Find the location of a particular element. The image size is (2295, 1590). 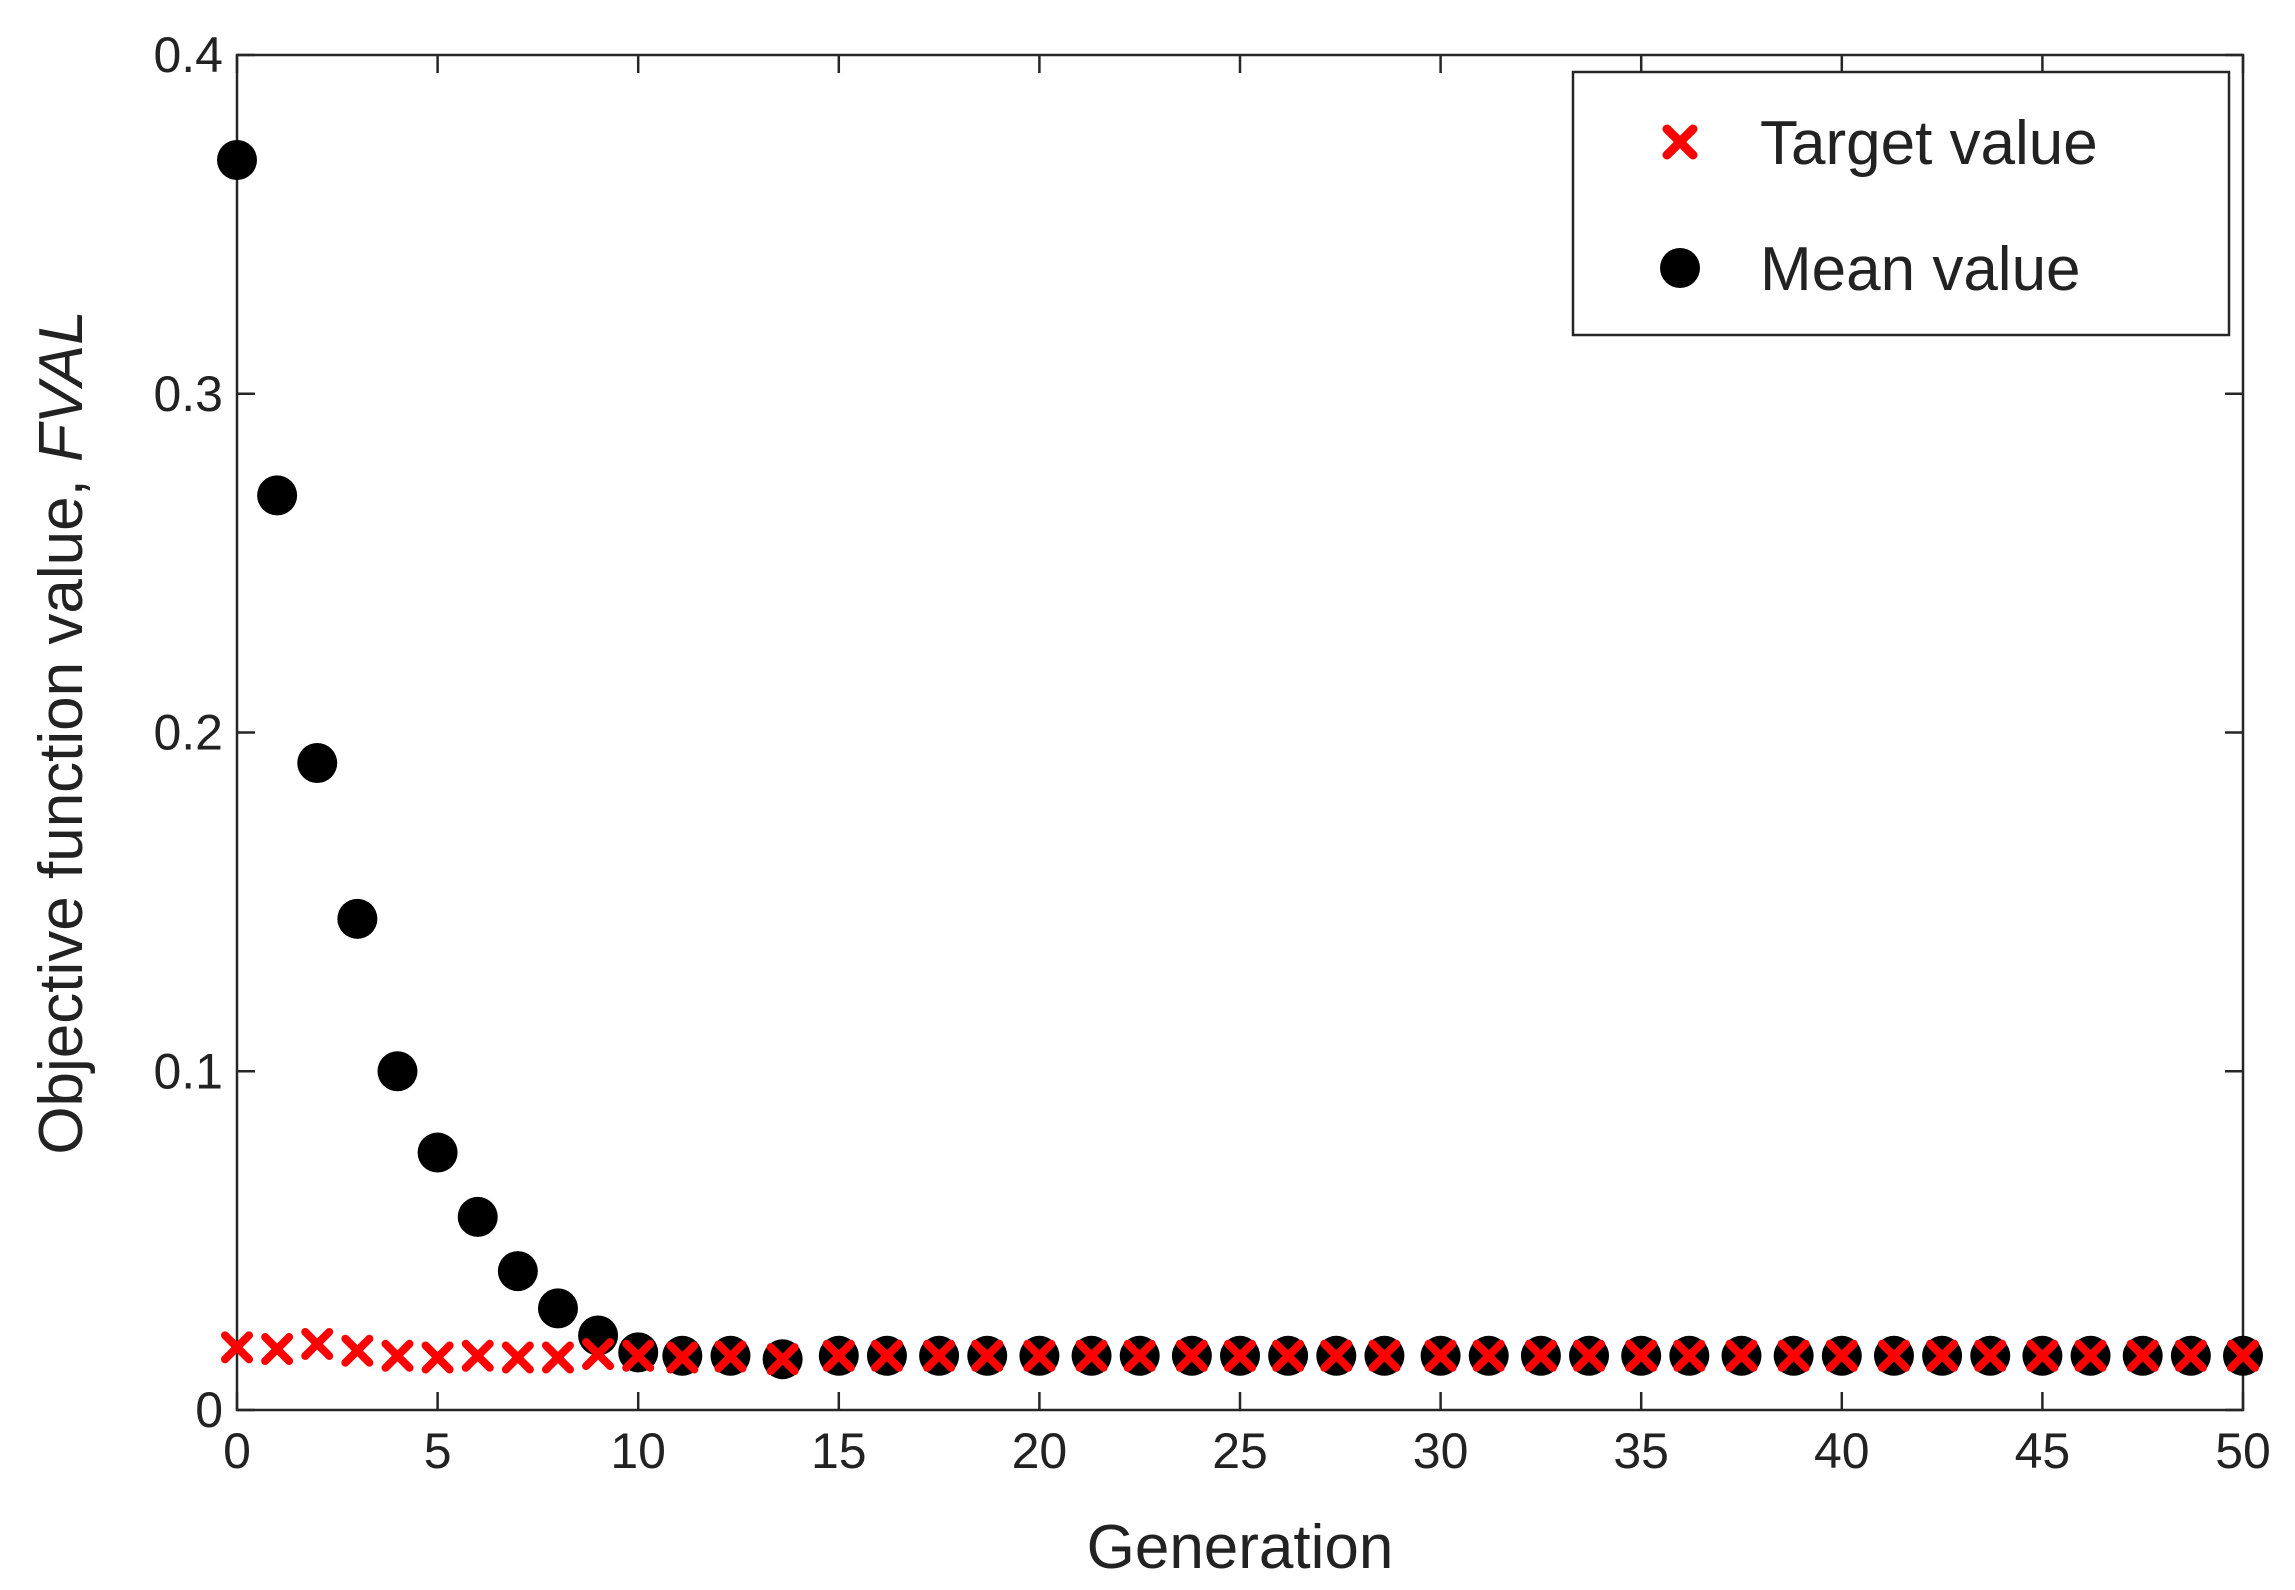

x-axis-title: Generation is located at coordinates (1240, 1547).